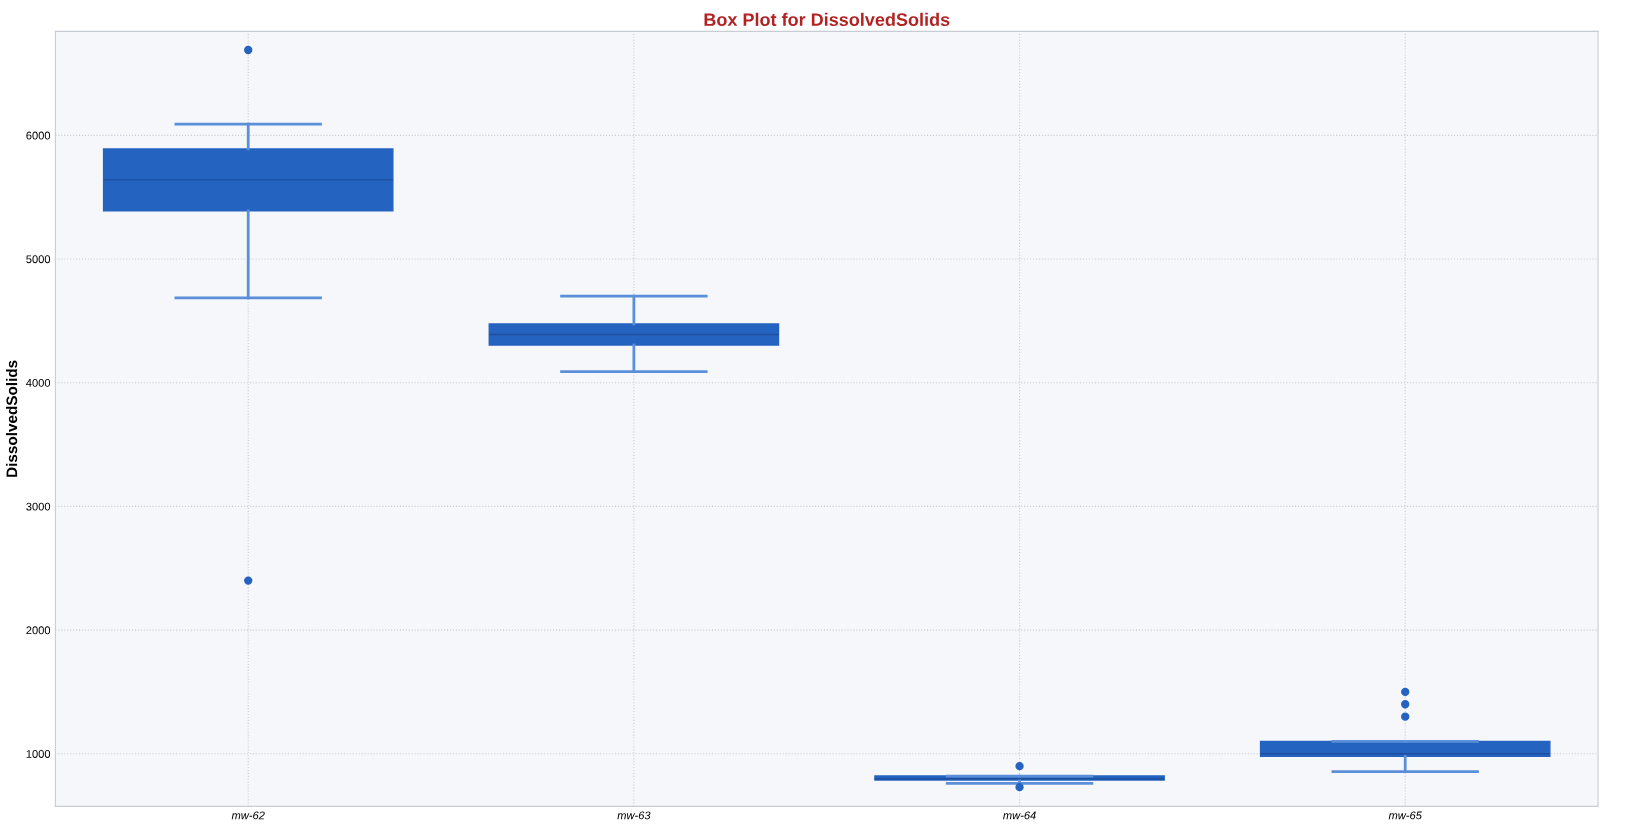  Describe the element at coordinates (38, 382) in the screenshot. I see `y-tick-label: 4000` at that location.